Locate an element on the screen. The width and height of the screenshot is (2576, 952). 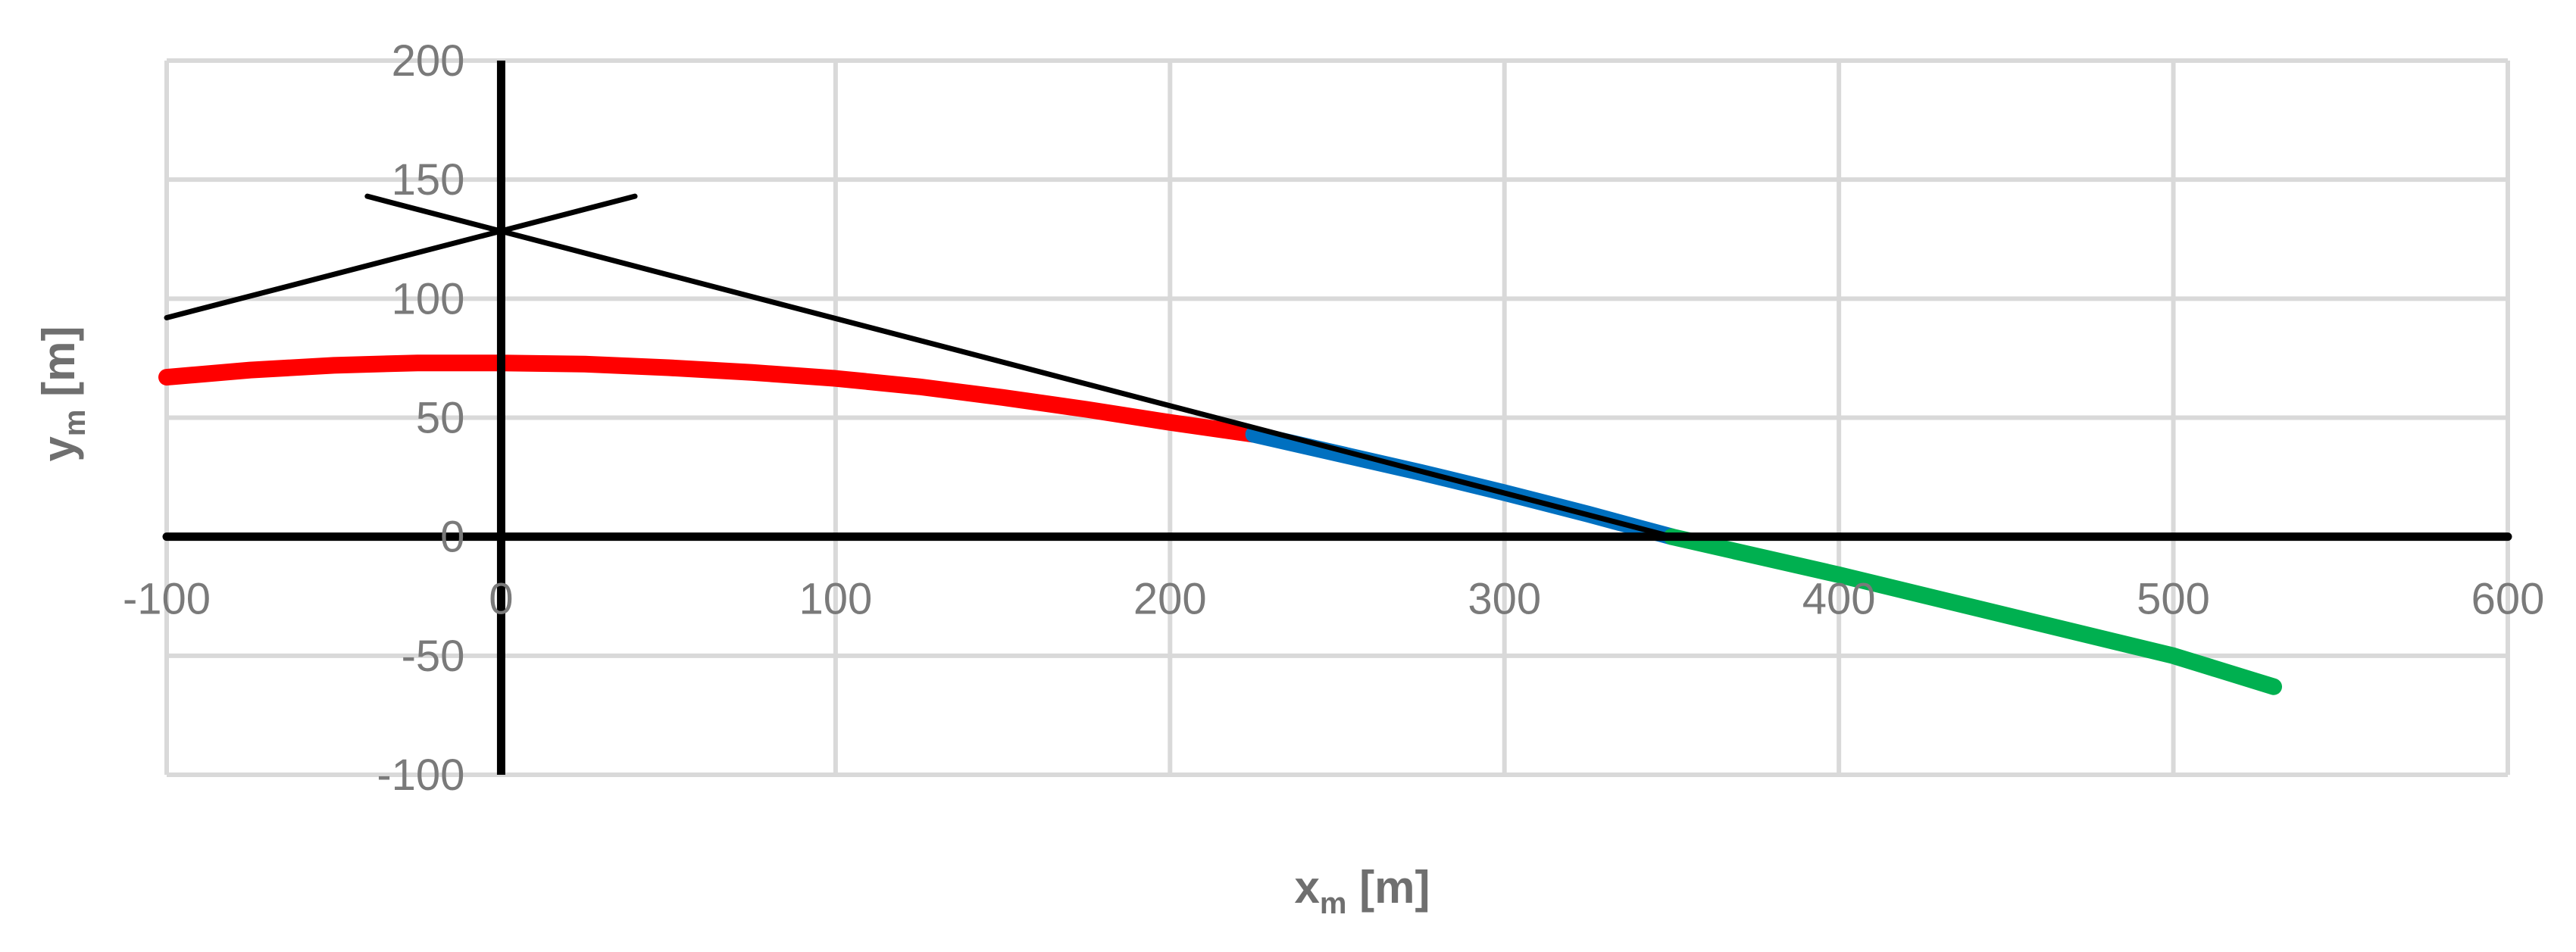
y-tick-labels: -100 -50 0 50 100 150 200 is located at coordinates (420, 418).